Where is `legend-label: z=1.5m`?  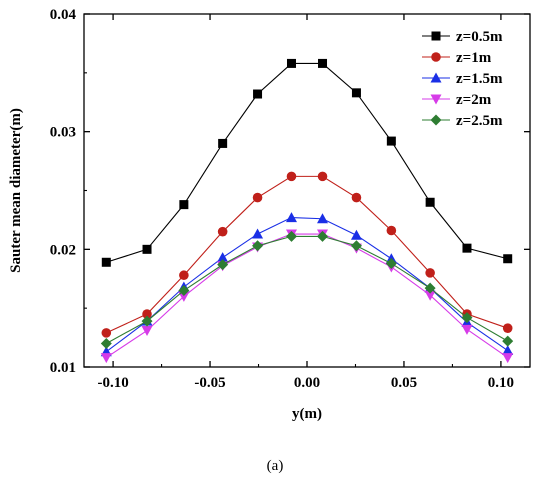
legend-label: z=1.5m is located at coordinates (479, 79).